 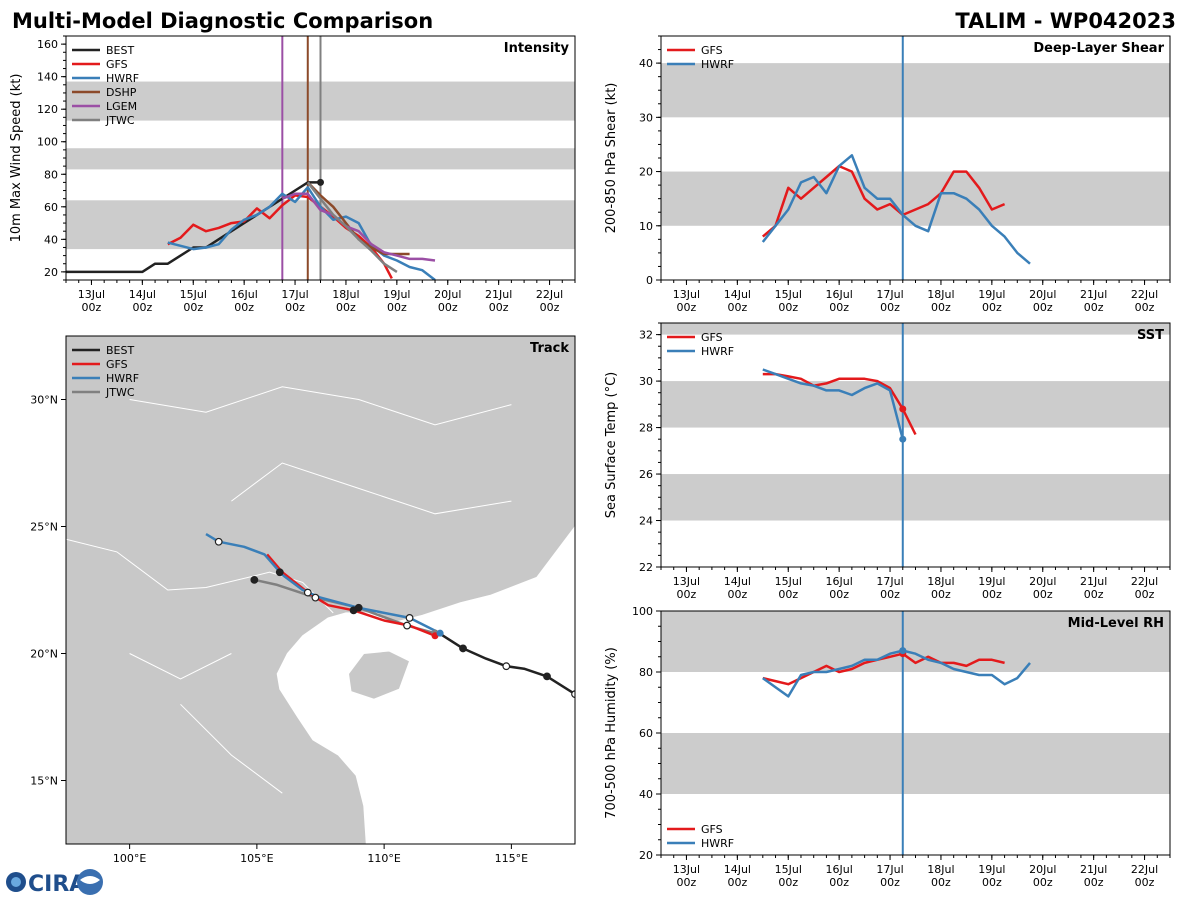 What do you see at coordinates (1093, 581) in the screenshot?
I see `sst-xtick-label: 21Jul` at bounding box center [1093, 581].